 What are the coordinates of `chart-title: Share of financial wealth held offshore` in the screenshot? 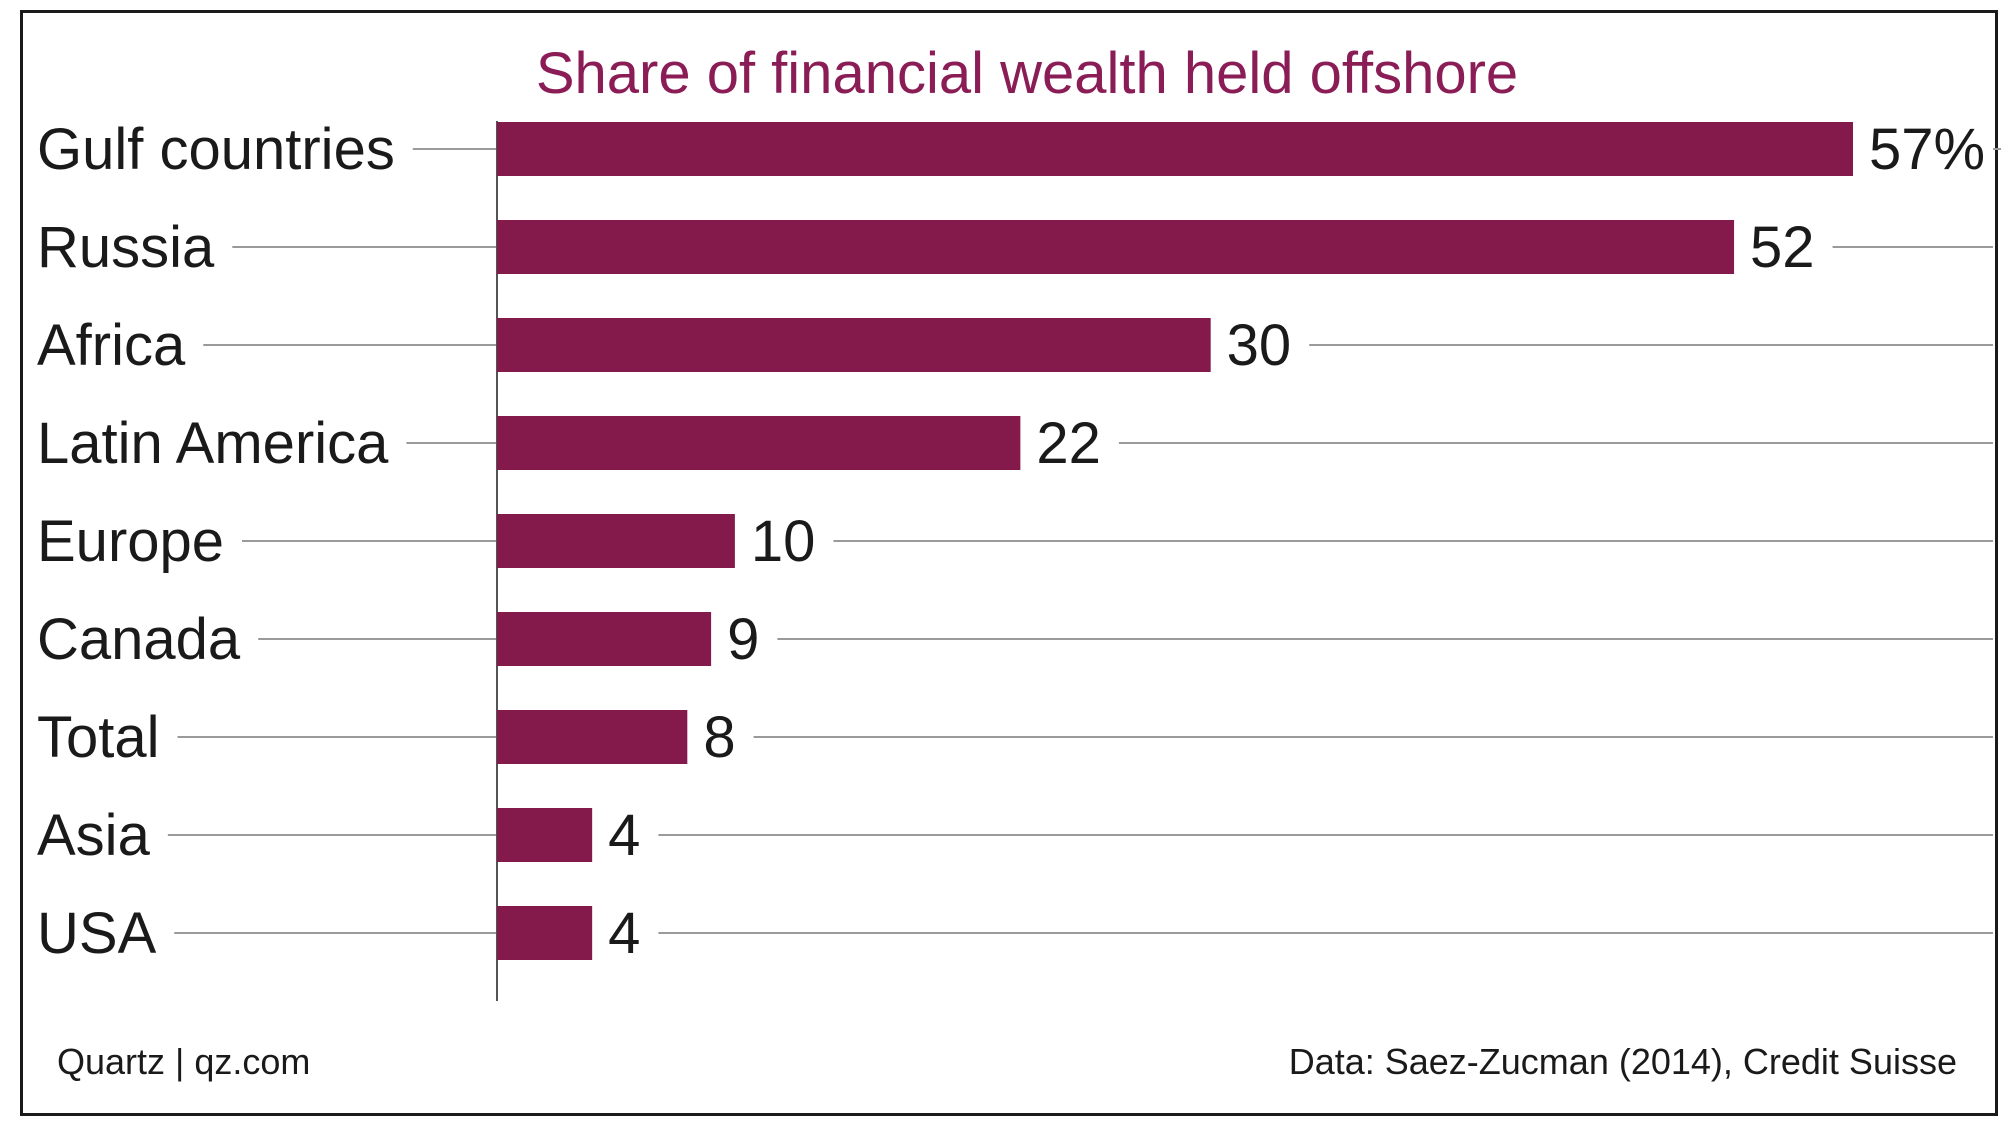 It's located at (1027, 73).